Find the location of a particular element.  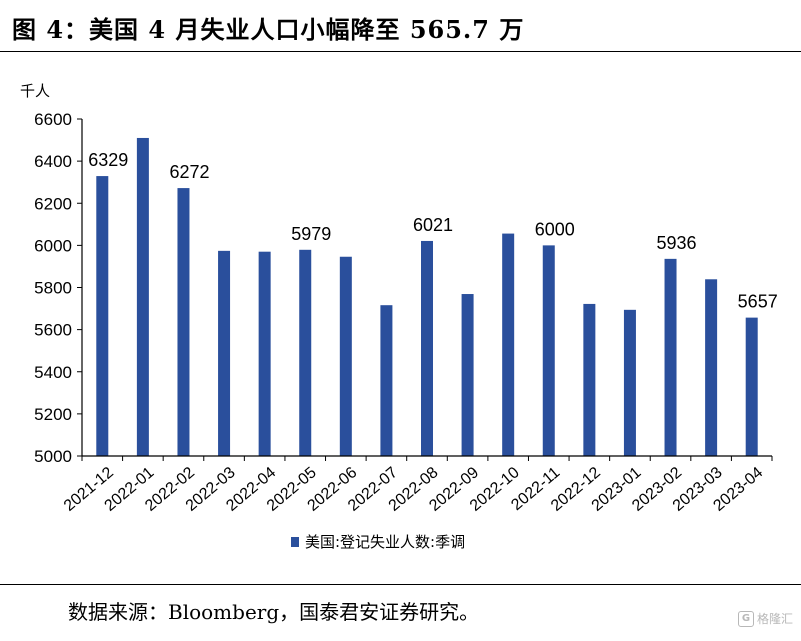

y-axis-label: 千人 is located at coordinates (35, 91).